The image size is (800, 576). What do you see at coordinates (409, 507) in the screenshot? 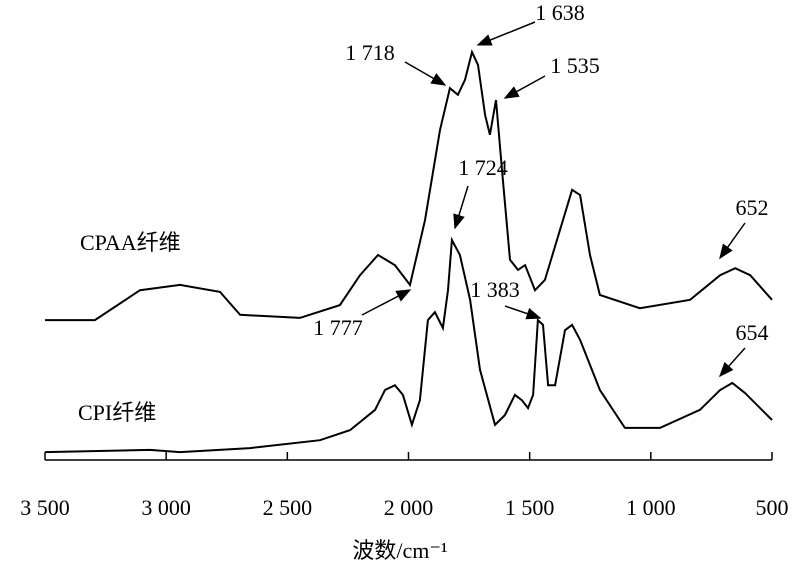
I see `x-tick-label: 2 000` at bounding box center [409, 507].